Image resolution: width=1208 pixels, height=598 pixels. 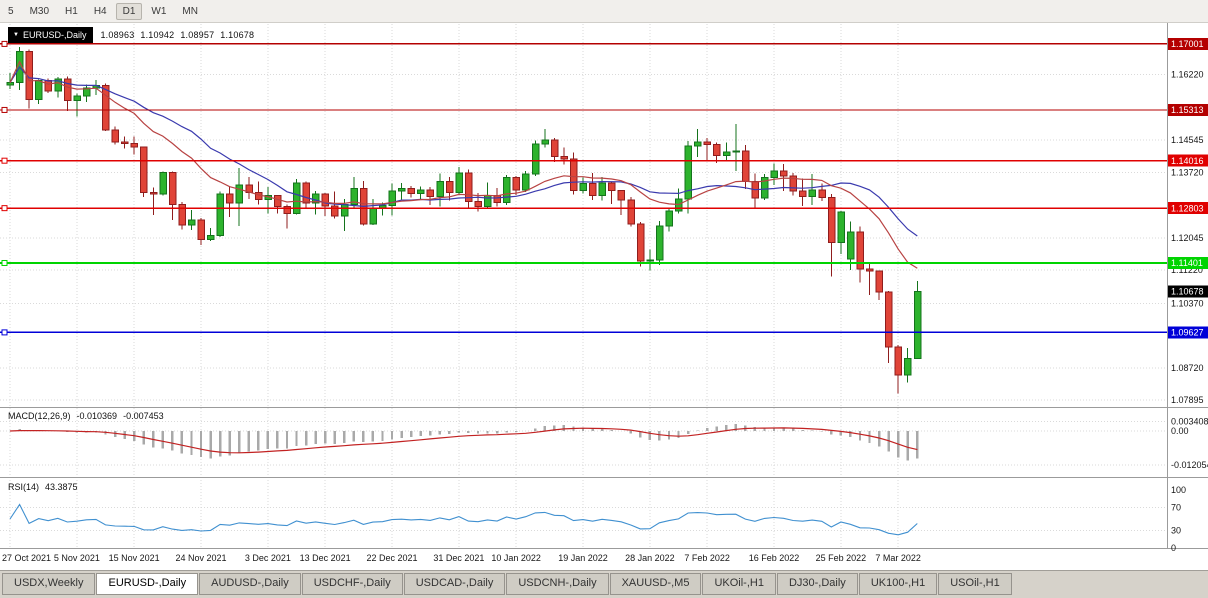 What do you see at coordinates (157, 35) in the screenshot?
I see `ohlc-high: 1.10942` at bounding box center [157, 35].